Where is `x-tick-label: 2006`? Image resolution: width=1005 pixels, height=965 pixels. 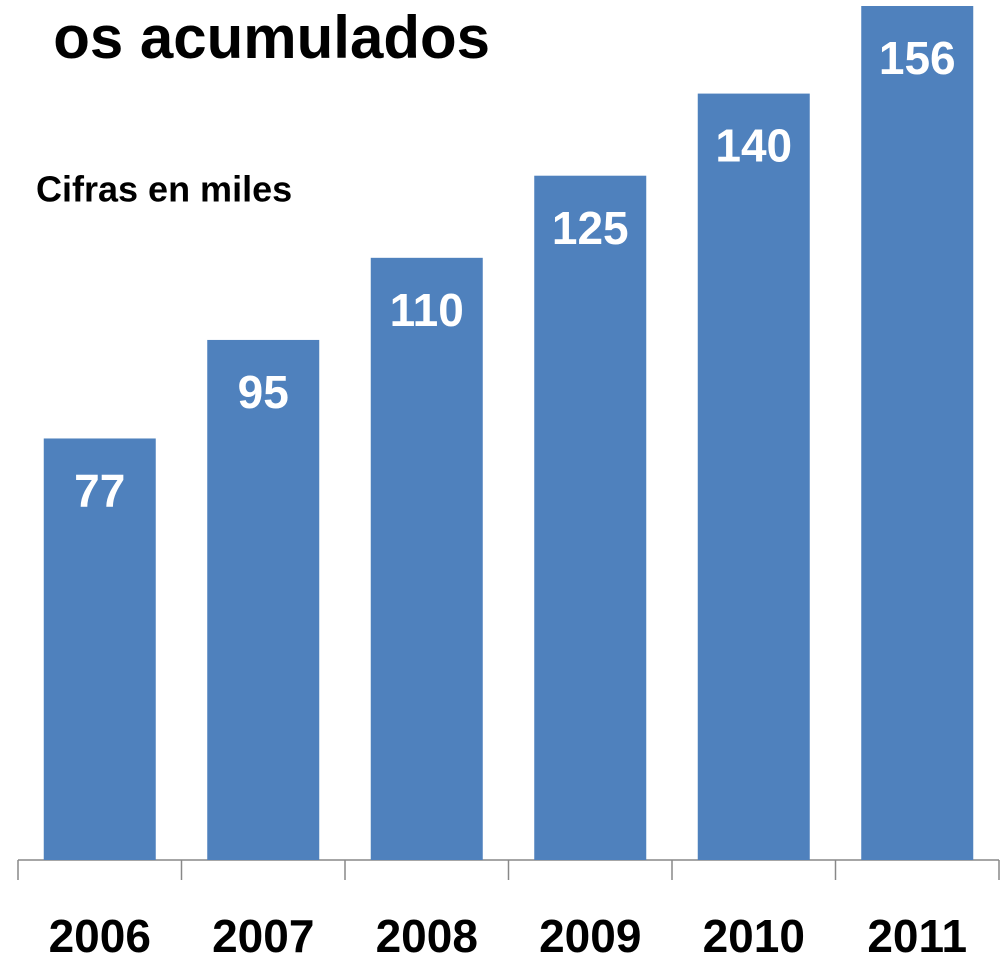 x-tick-label: 2006 is located at coordinates (100, 936).